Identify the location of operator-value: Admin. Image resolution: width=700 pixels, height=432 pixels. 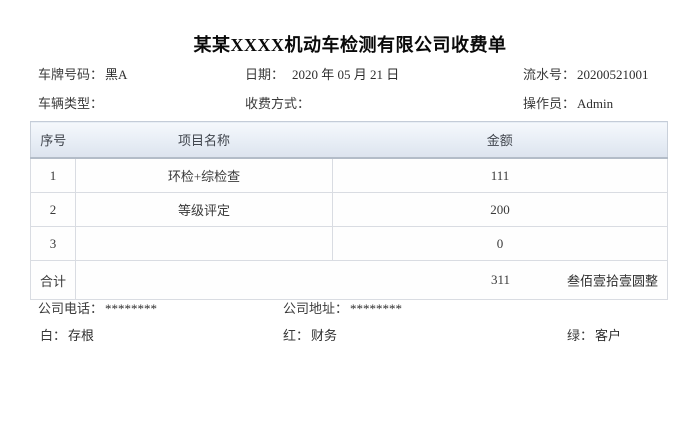
(595, 103).